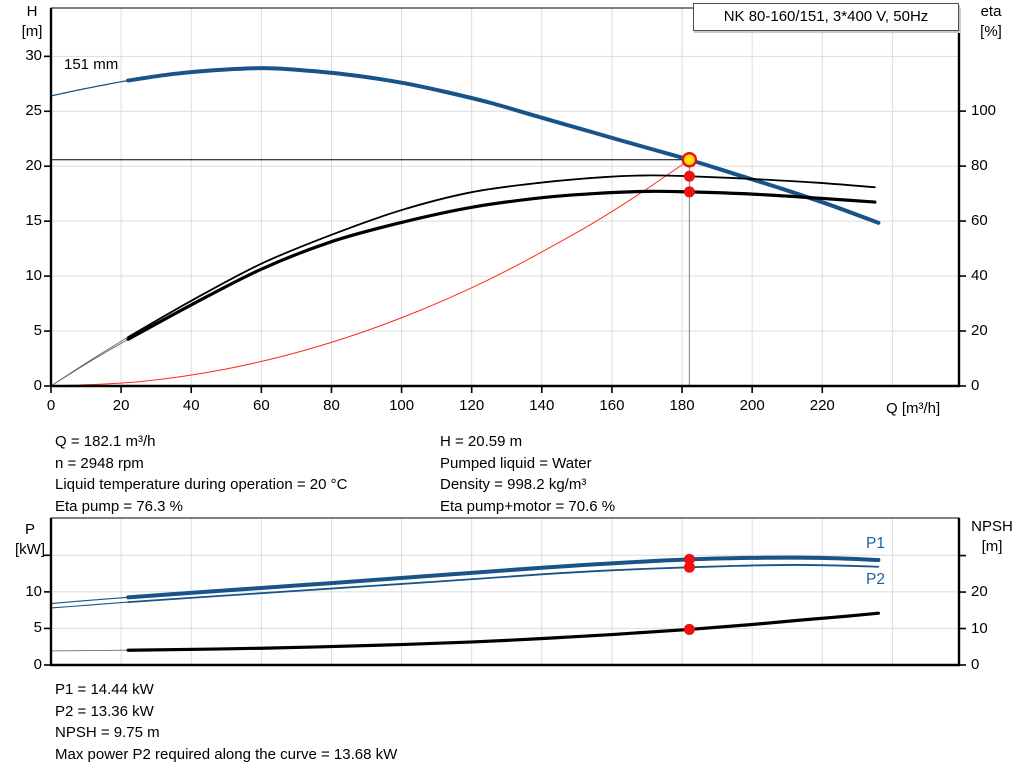 Image resolution: width=1024 pixels, height=781 pixels. I want to click on eta-pump-motor-marker, so click(689, 192).